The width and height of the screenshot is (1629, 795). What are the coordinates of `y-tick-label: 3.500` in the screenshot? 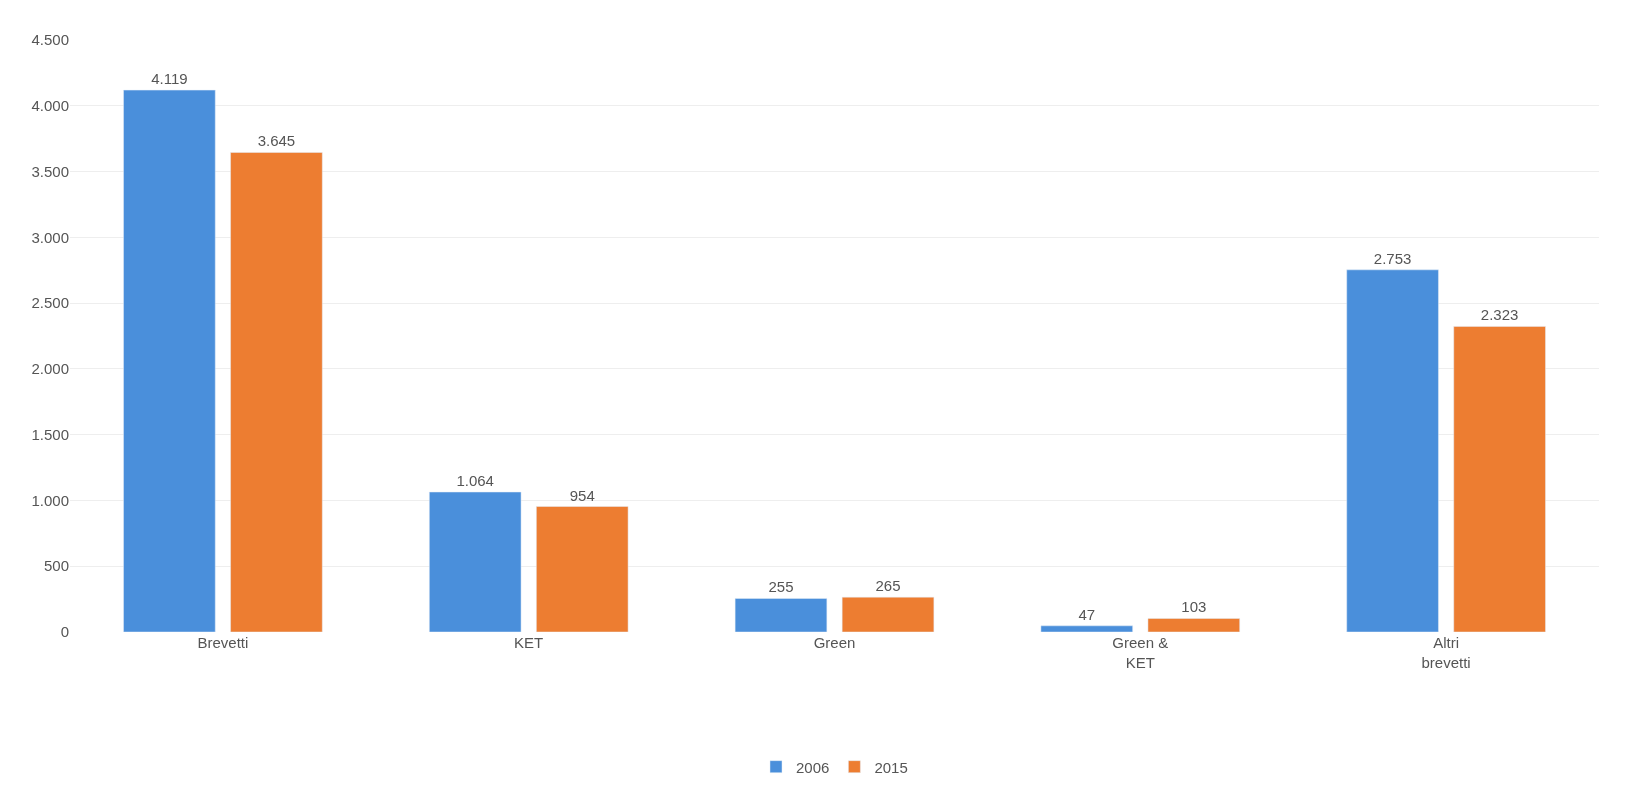 It's located at (50, 171).